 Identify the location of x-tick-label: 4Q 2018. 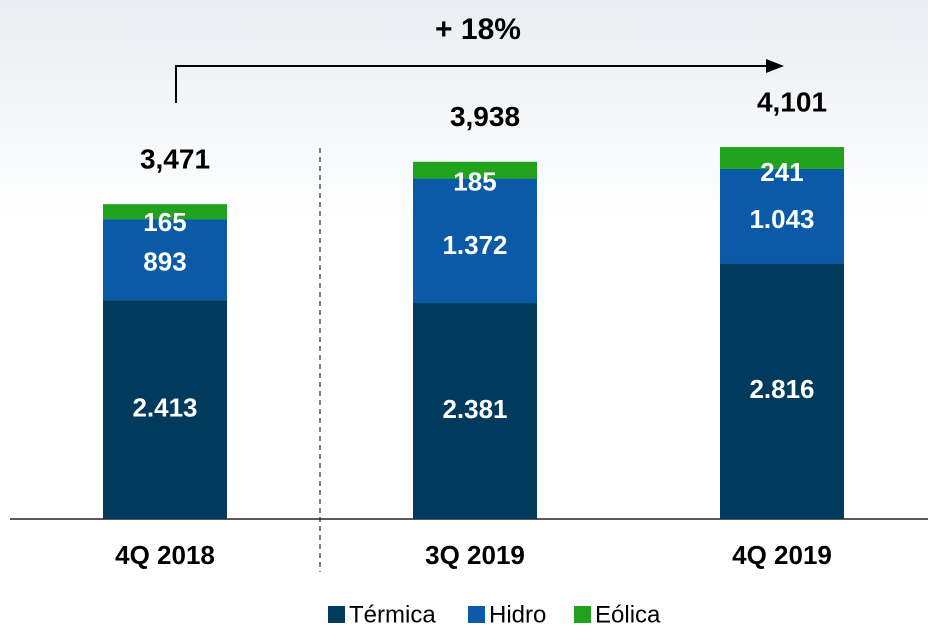
(165, 555).